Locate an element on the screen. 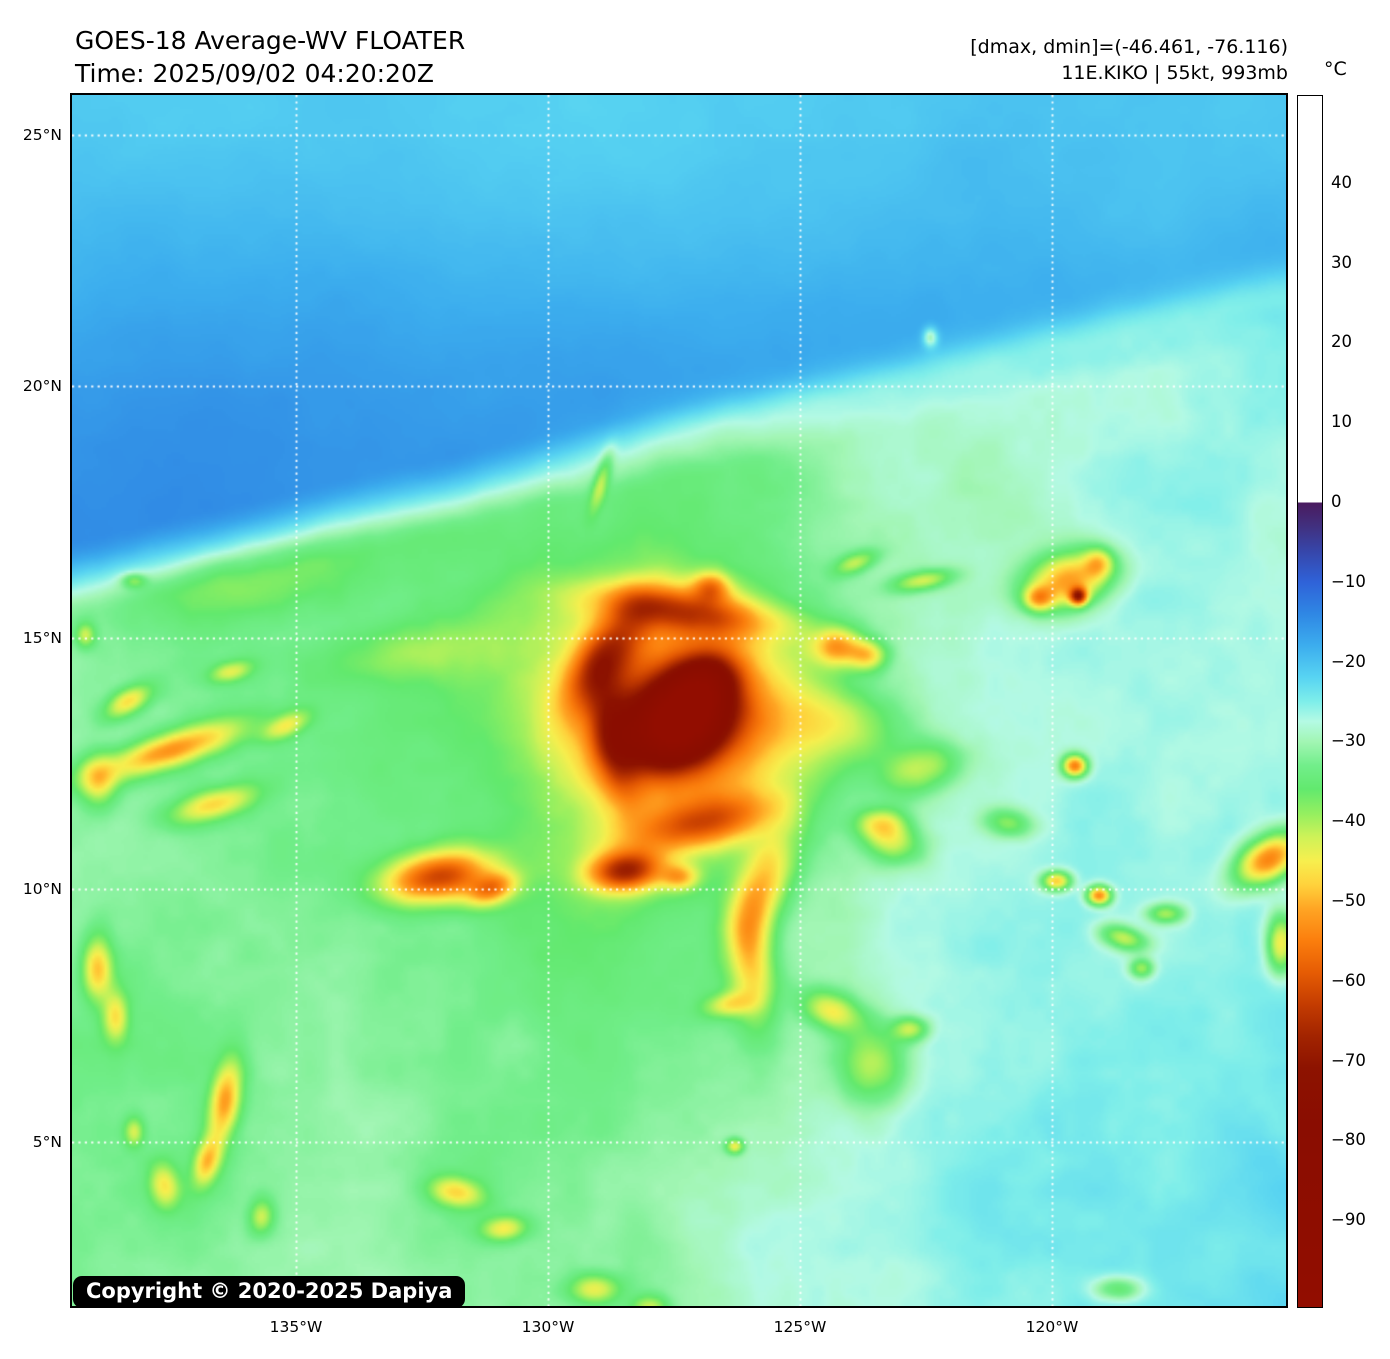 The height and width of the screenshot is (1359, 1390). colorbar-tick-label: −30 is located at coordinates (1348, 741).